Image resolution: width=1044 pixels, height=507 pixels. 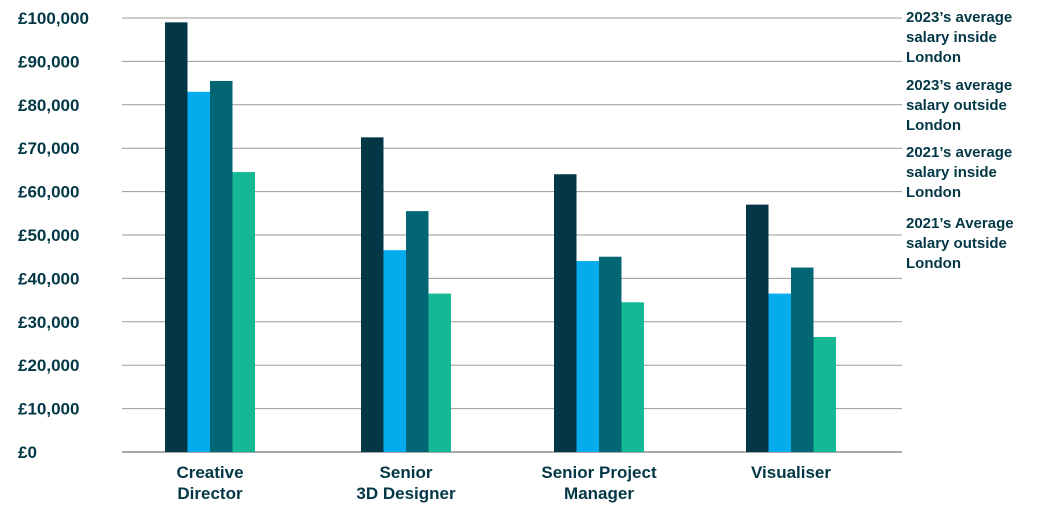 What do you see at coordinates (210, 493) in the screenshot?
I see `x-tick-label: Director` at bounding box center [210, 493].